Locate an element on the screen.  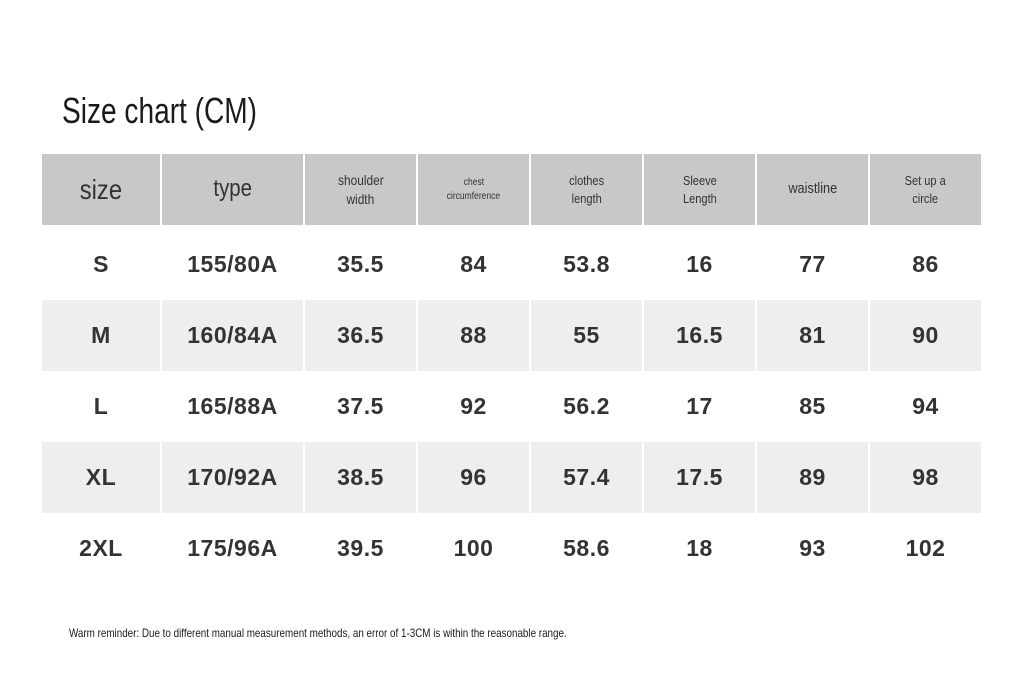
table-cell: 155/80A is located at coordinates (232, 264).